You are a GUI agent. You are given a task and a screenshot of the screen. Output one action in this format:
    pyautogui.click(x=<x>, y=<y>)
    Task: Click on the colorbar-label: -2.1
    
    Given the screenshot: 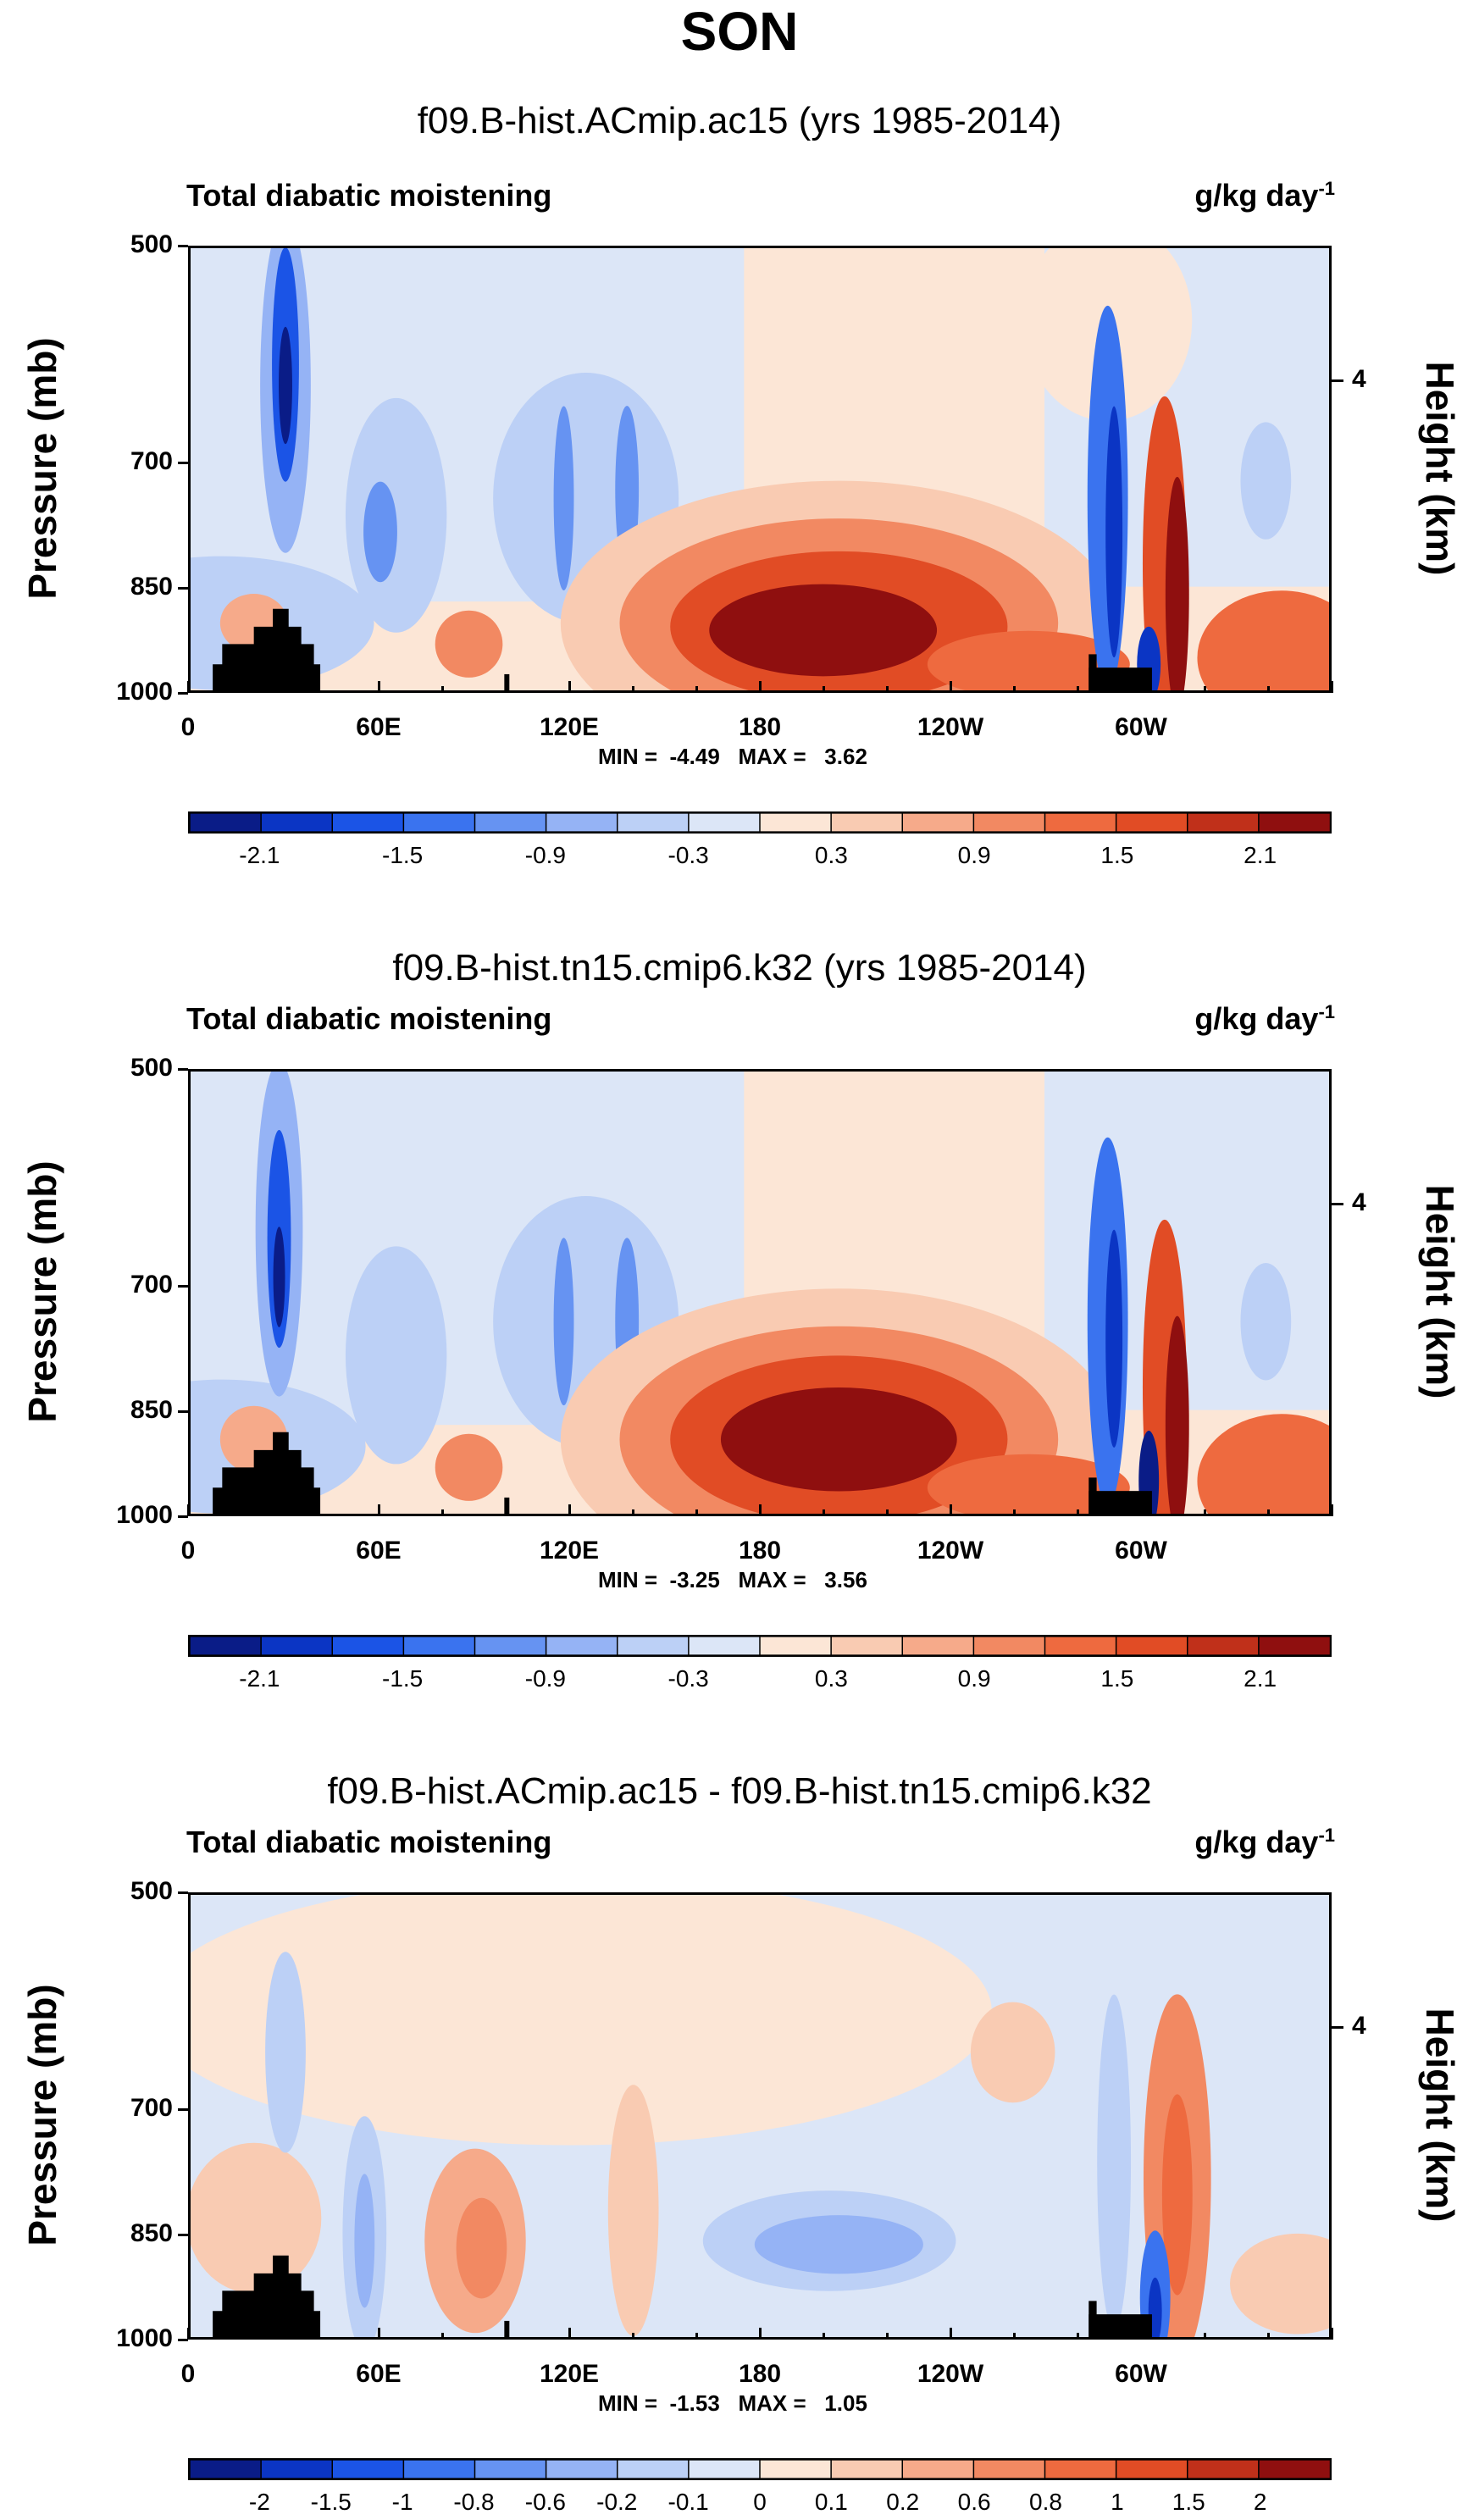 What is the action you would take?
    pyautogui.click(x=259, y=1678)
    